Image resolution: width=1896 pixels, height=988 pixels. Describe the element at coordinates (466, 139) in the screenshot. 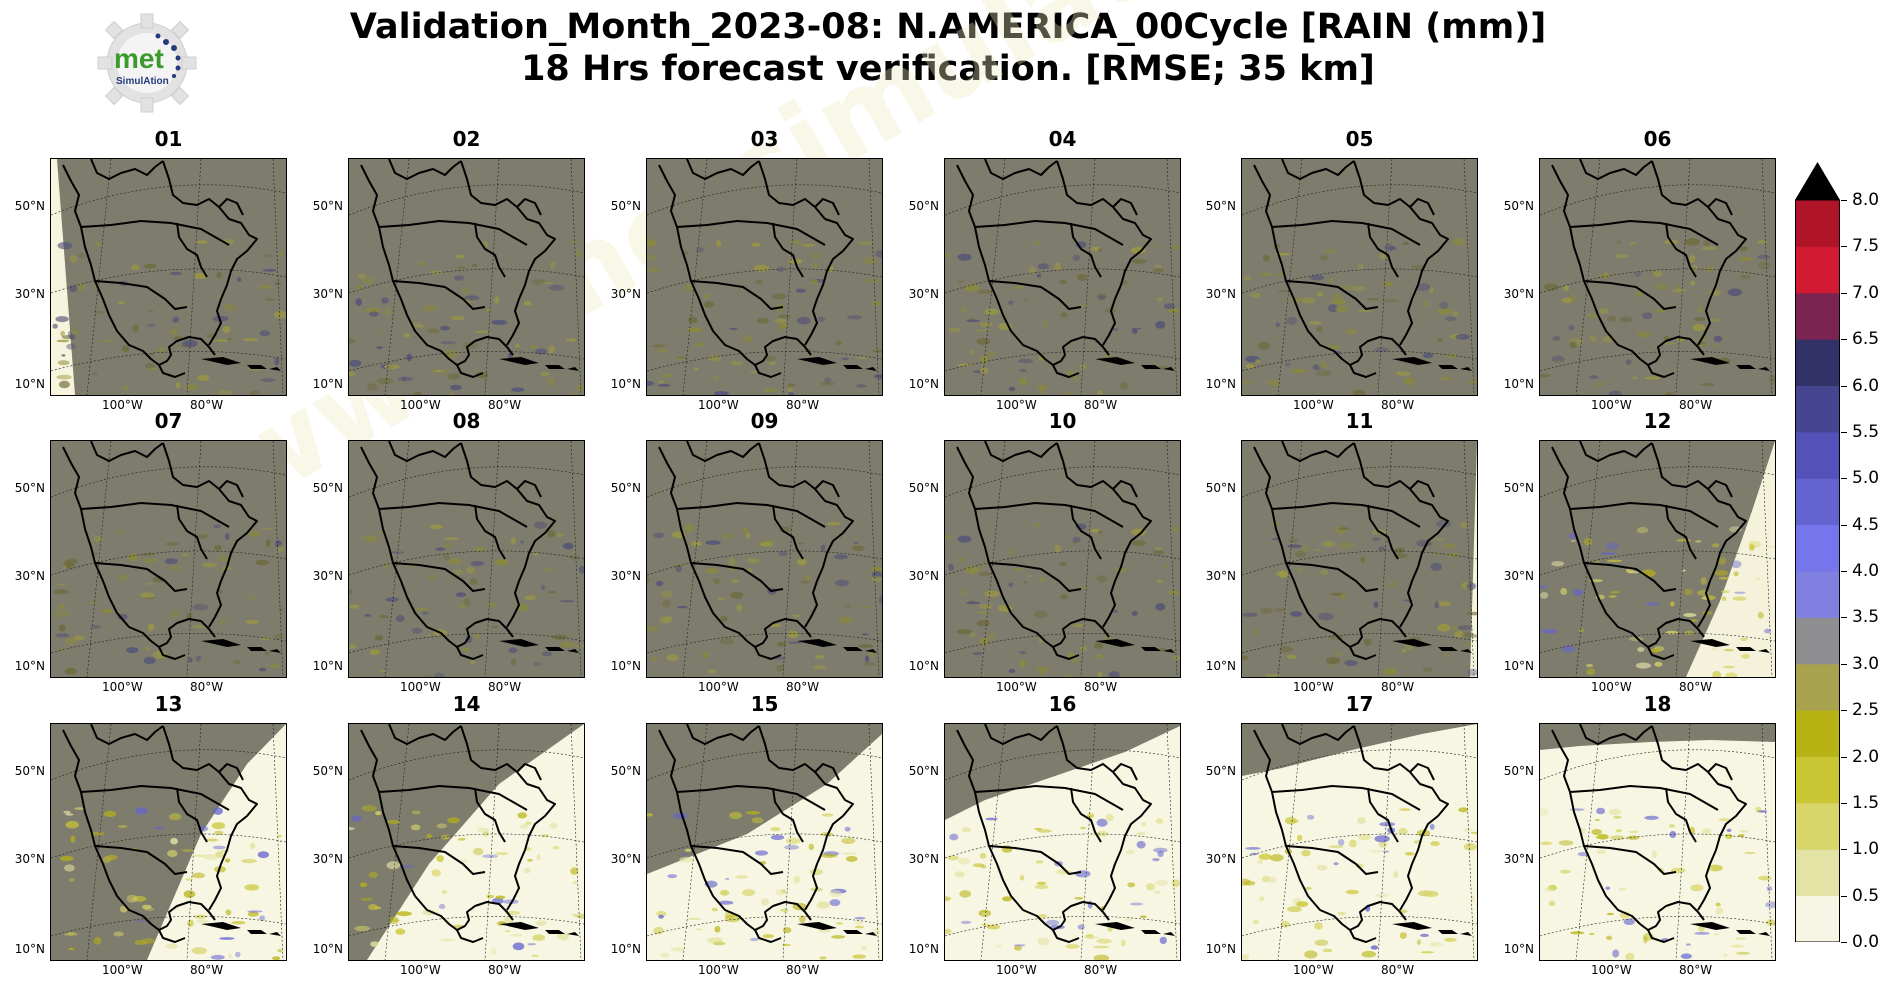

I see `panel-title: 02` at that location.